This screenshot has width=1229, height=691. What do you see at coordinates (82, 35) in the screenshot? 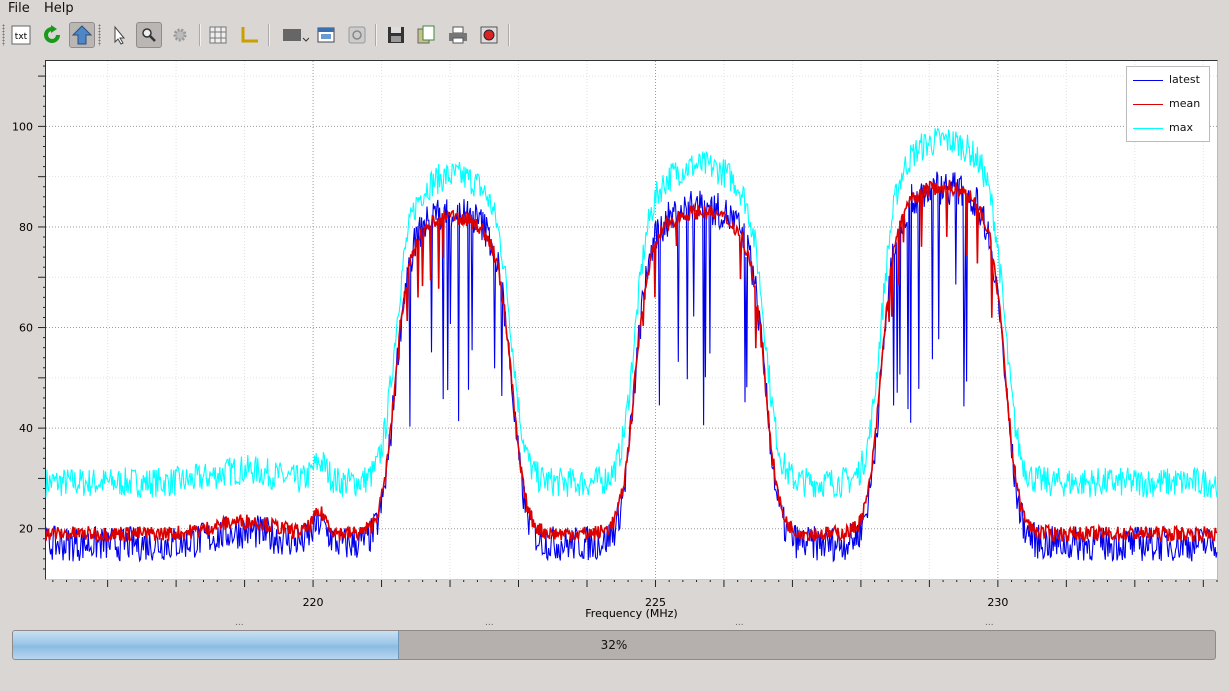
I see `up-arrow-icon` at bounding box center [82, 35].